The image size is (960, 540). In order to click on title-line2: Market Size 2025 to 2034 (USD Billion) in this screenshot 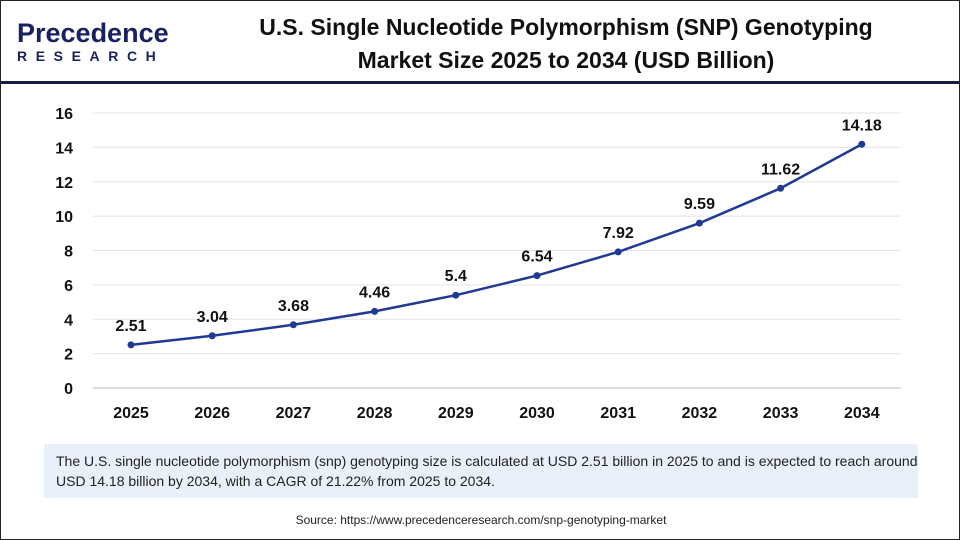, I will do `click(566, 60)`.